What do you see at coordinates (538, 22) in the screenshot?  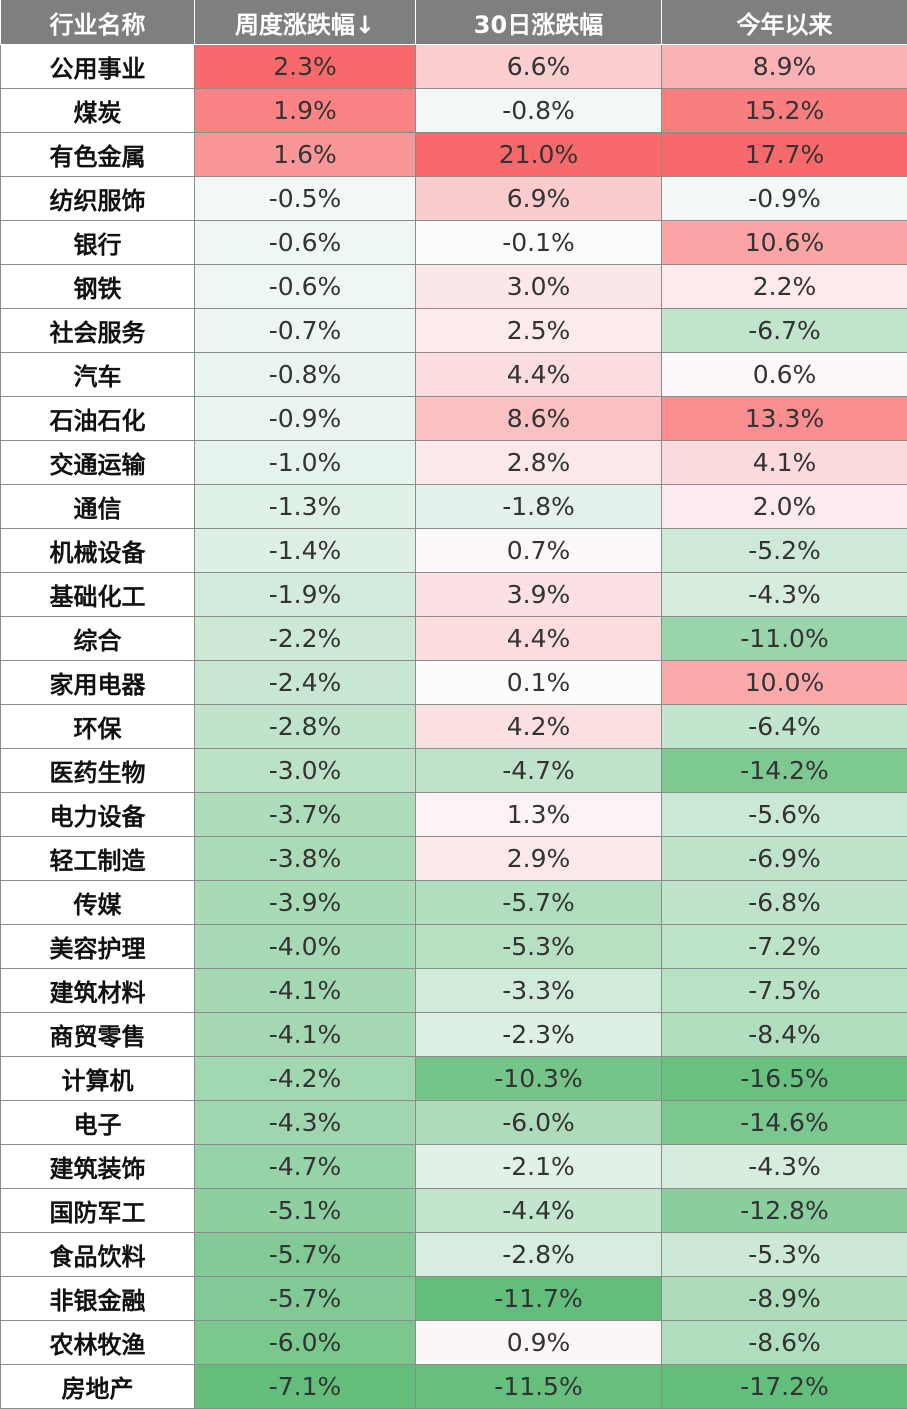 I see `header-30day-change: 30日涨跌幅` at bounding box center [538, 22].